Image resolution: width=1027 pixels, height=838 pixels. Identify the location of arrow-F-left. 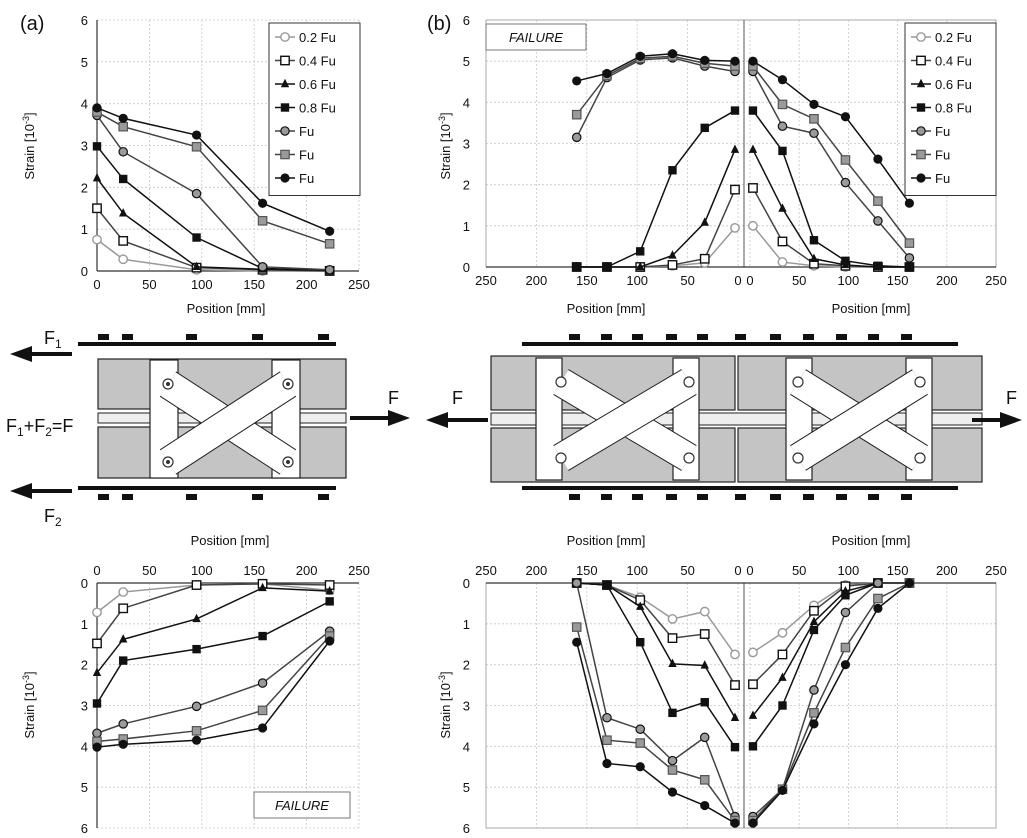
(457, 420).